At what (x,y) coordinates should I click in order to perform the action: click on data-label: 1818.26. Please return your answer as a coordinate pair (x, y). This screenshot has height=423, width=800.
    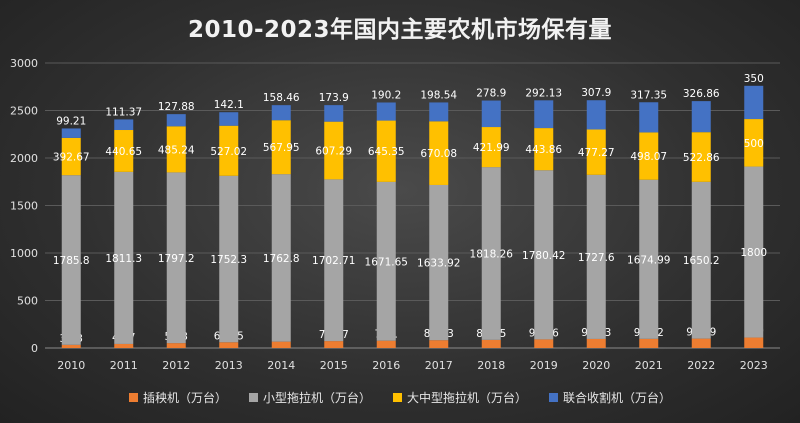
    Looking at the image, I should click on (492, 254).